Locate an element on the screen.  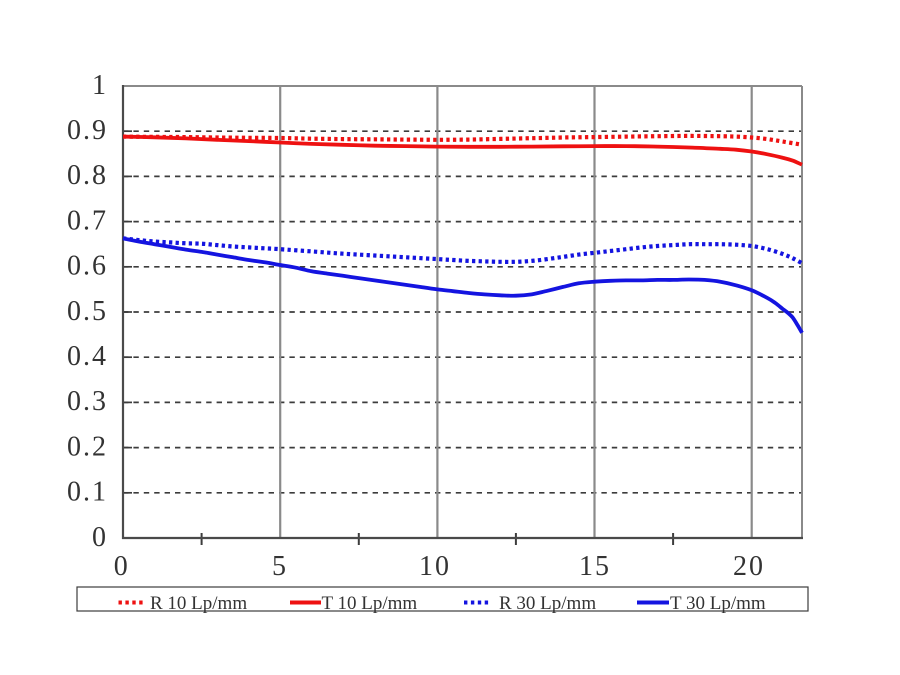
svg-text: 0.2 is located at coordinates (87, 446).